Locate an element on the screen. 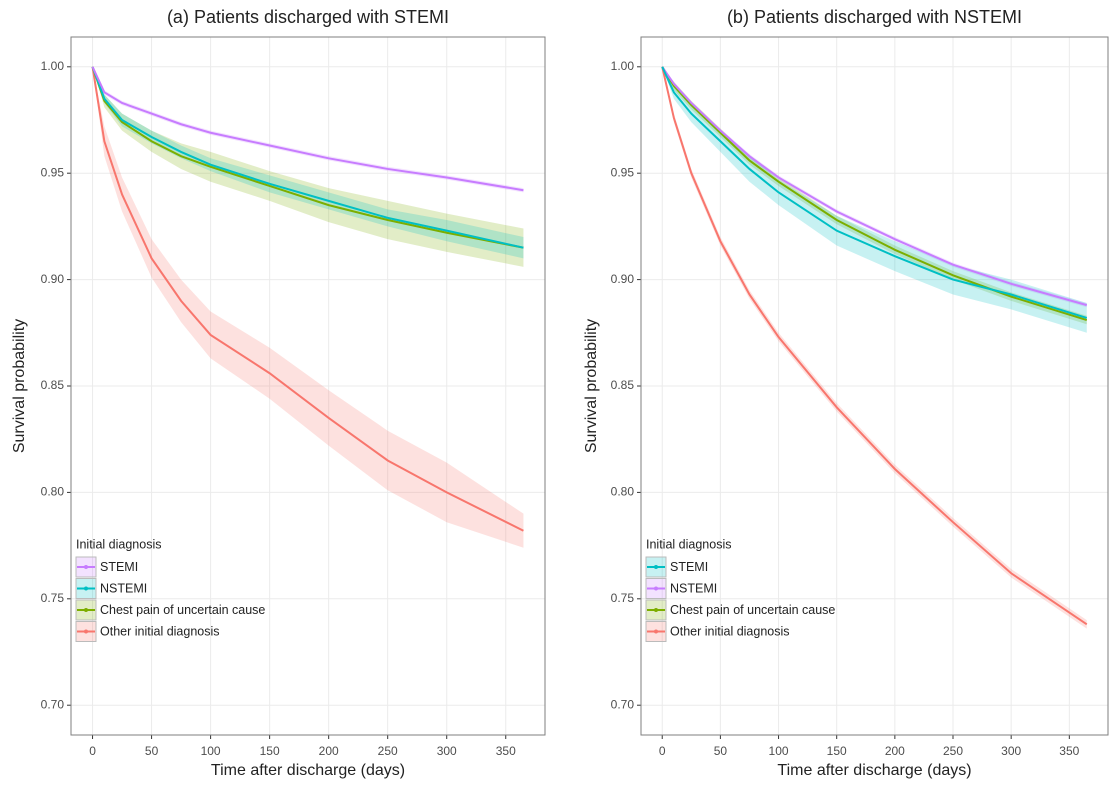  chart-title: (b) Patients discharged with NSTEMI is located at coordinates (874, 17).